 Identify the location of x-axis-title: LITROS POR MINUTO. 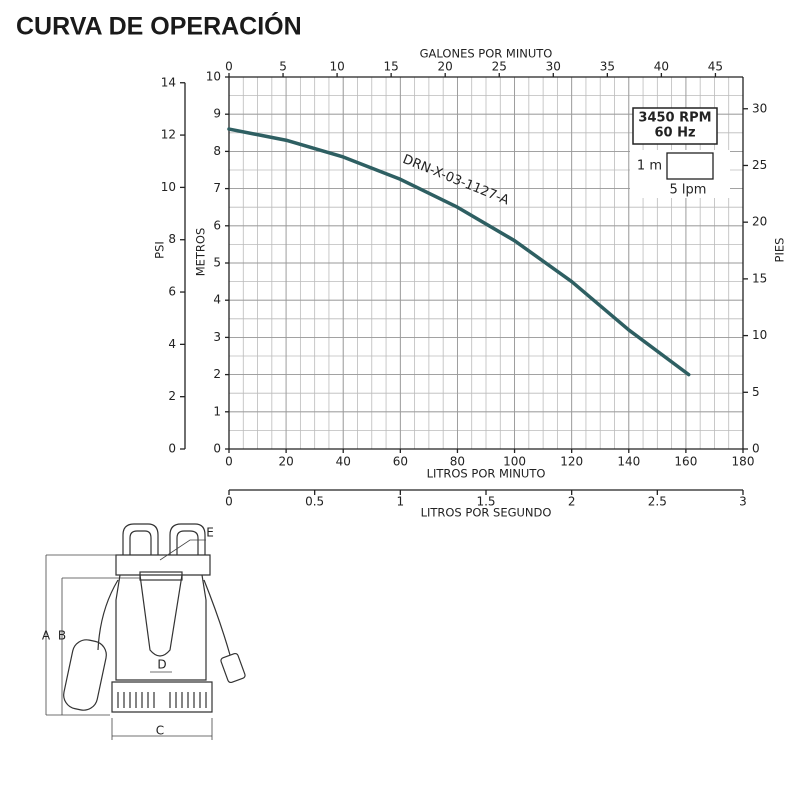
(486, 474).